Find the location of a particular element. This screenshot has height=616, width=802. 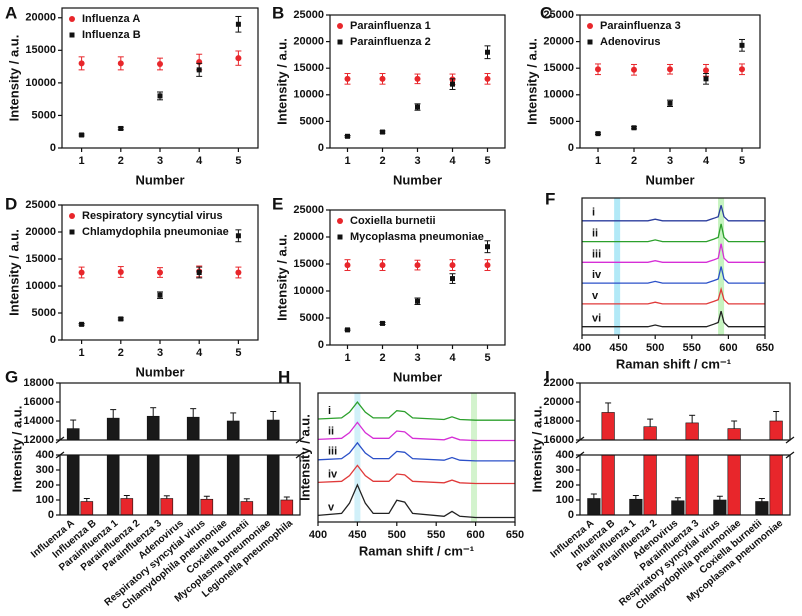

x-tick-label: 550 is located at coordinates (436, 535).